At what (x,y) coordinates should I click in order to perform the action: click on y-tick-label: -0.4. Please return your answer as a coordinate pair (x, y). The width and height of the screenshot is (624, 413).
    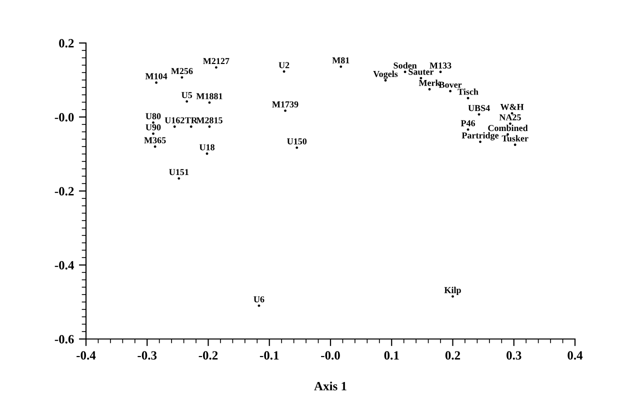
    Looking at the image, I should click on (64, 265).